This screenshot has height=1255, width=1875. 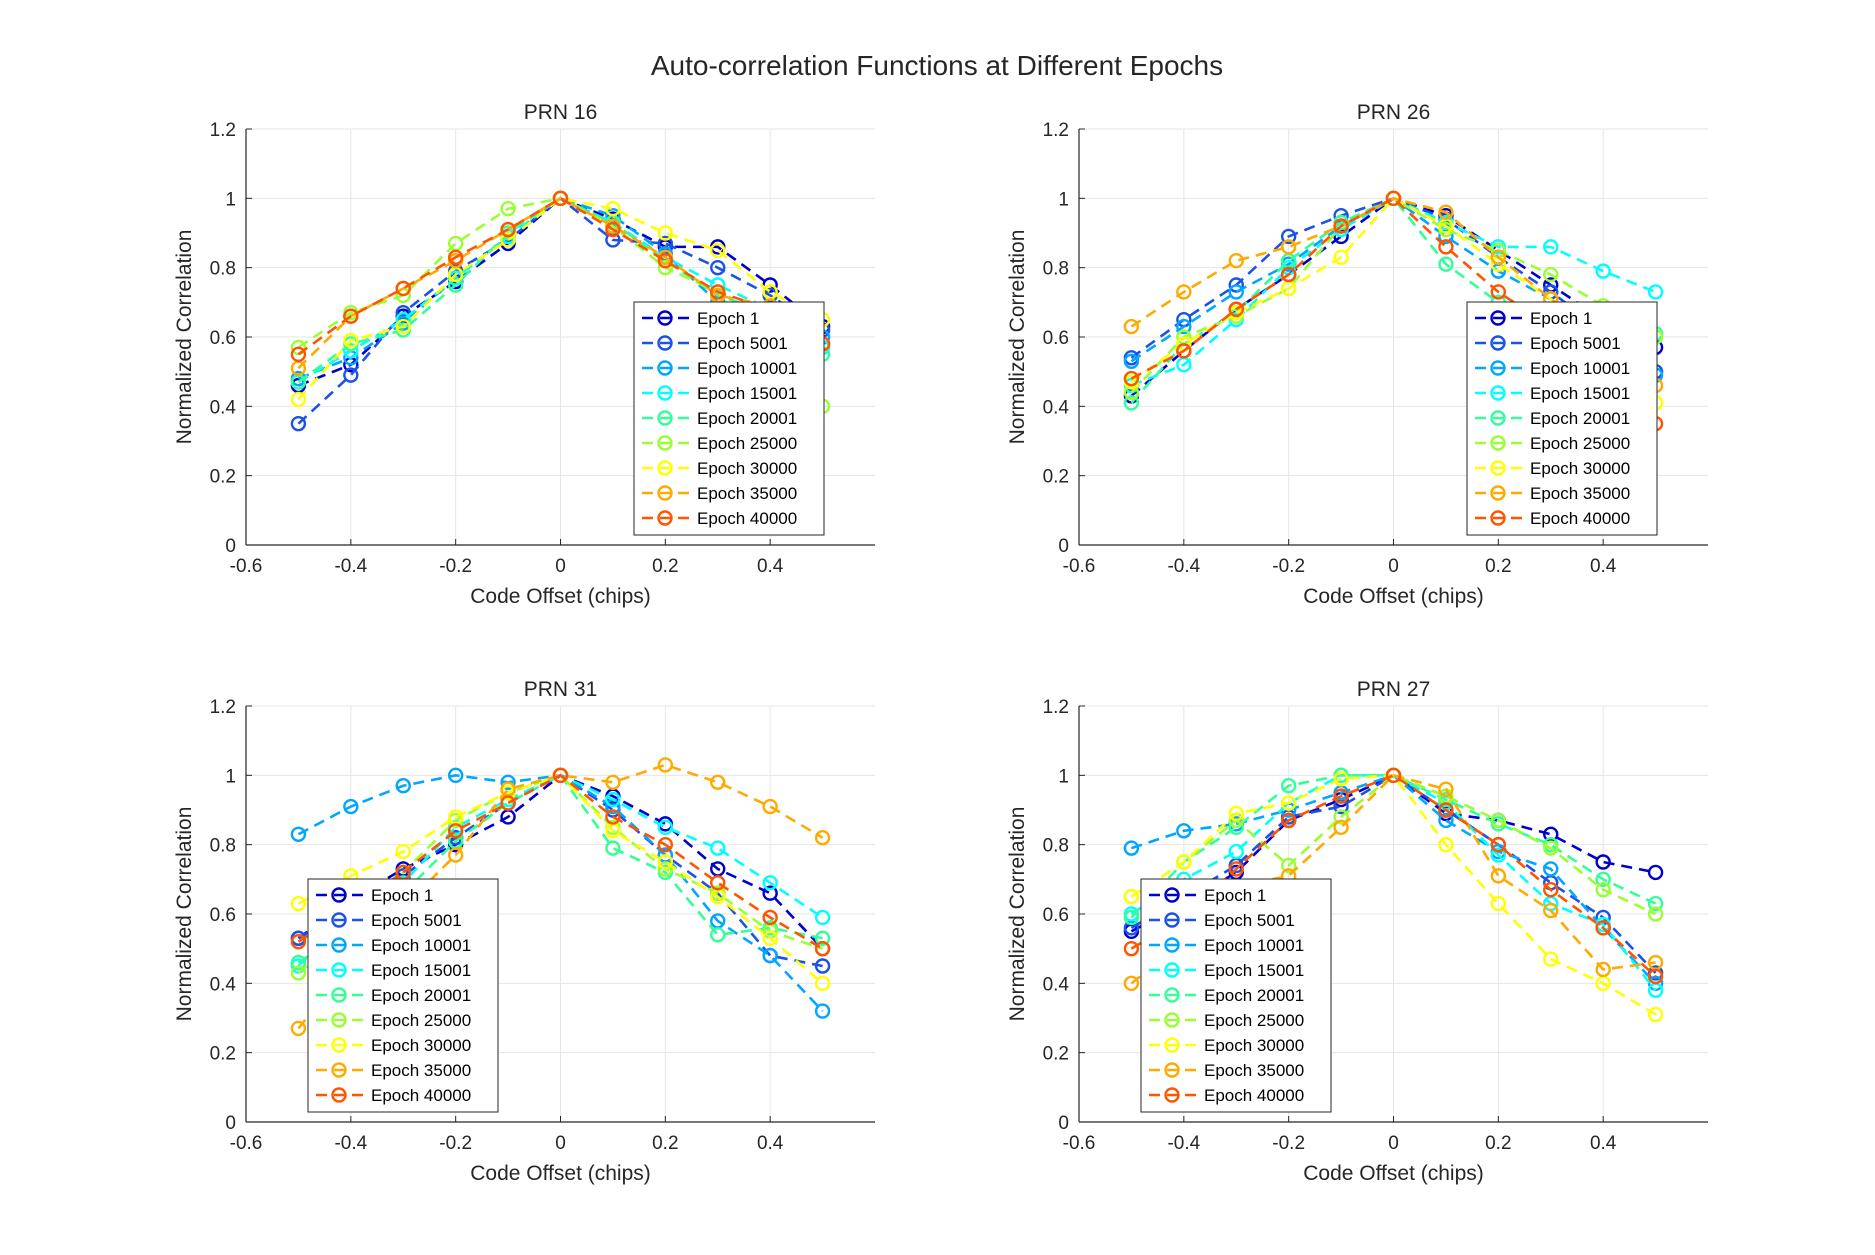 I want to click on y-tick-label: 1, so click(x=230, y=199).